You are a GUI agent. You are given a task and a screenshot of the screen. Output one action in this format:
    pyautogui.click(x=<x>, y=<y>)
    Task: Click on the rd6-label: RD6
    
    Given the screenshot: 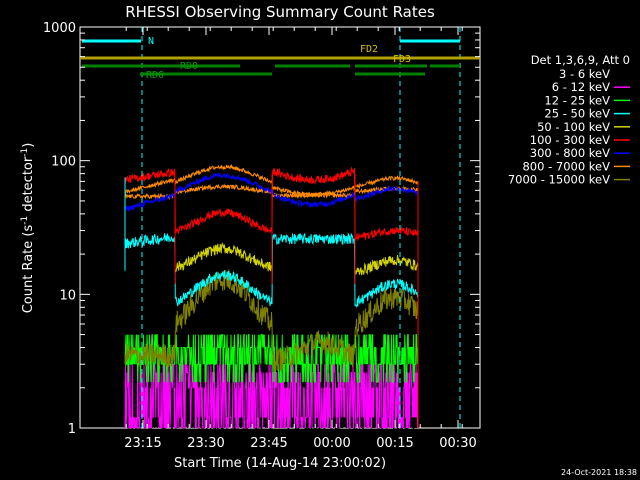 What is the action you would take?
    pyautogui.click(x=155, y=75)
    